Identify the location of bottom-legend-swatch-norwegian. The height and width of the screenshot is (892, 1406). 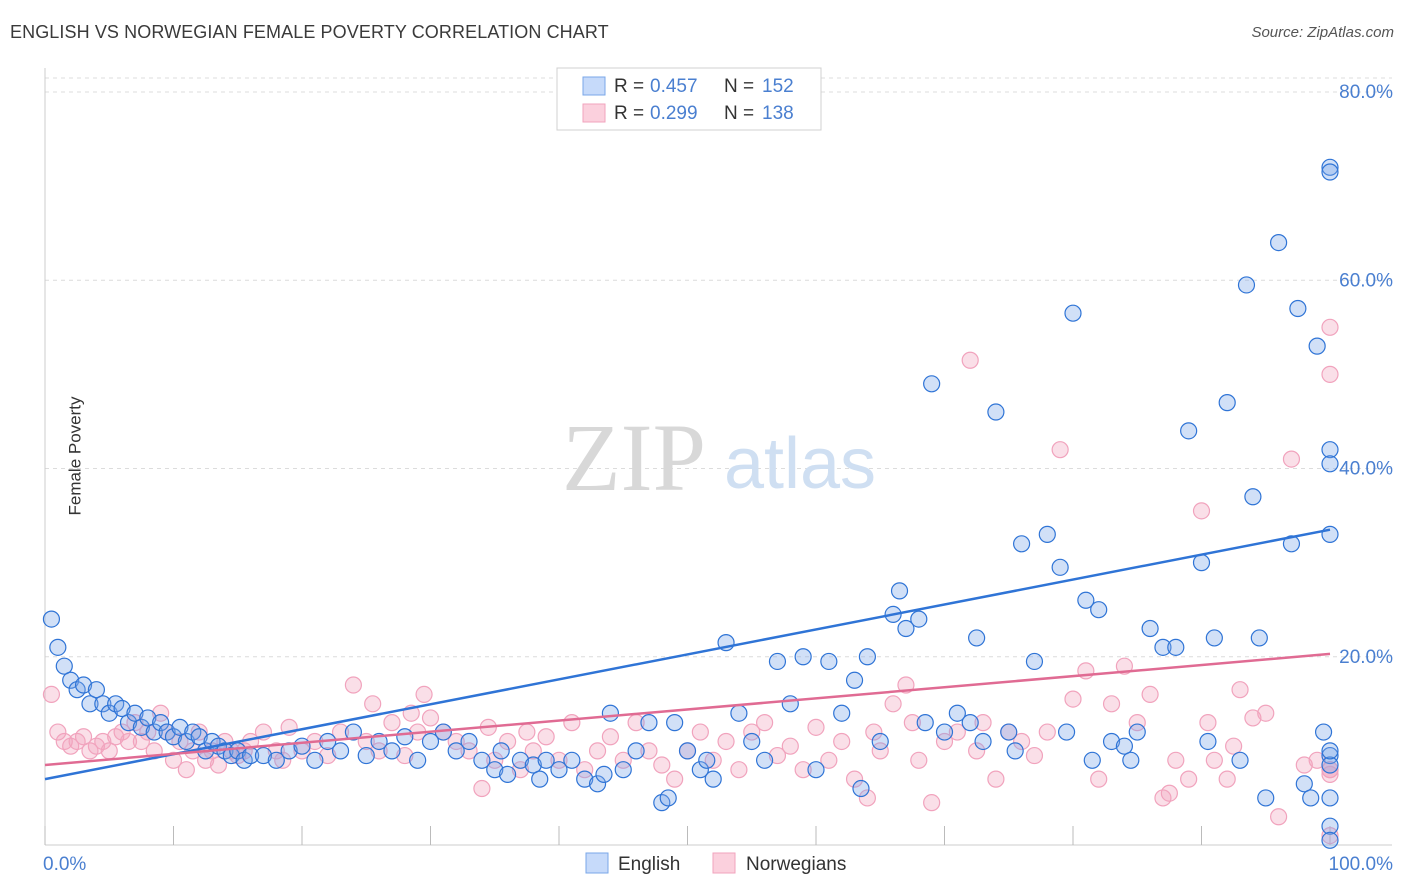
(724, 863).